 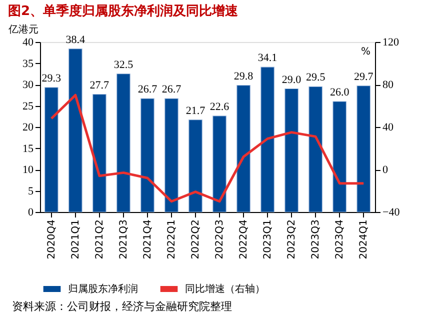 What do you see at coordinates (103, 289) in the screenshot?
I see `legend-label: 归属股东净利润` at bounding box center [103, 289].